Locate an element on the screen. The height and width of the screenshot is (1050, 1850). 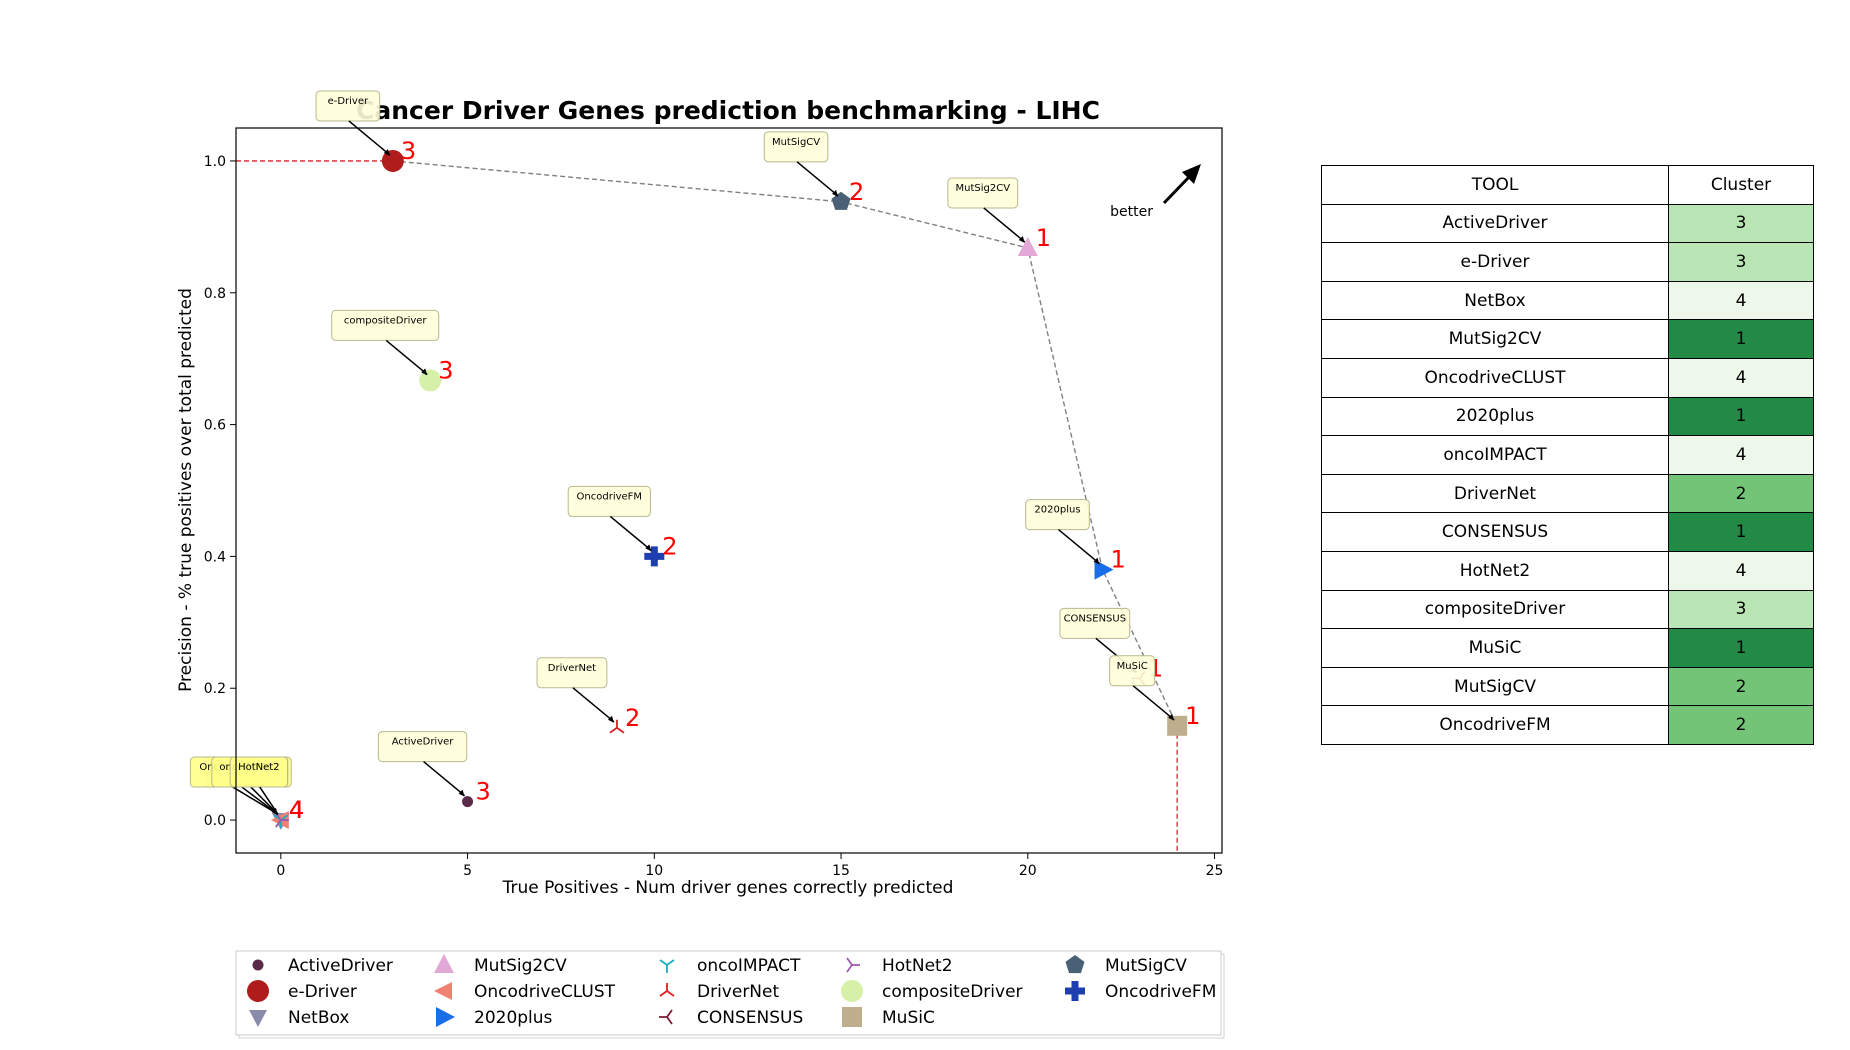
table-row: HotNet2 4 is located at coordinates (1567, 570).